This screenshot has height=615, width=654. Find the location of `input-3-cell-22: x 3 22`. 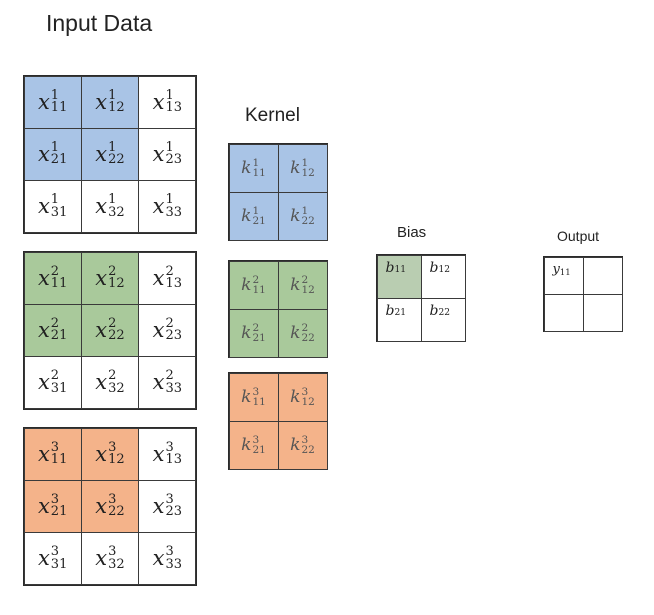

input-3-cell-22: x 3 22 is located at coordinates (110, 506).